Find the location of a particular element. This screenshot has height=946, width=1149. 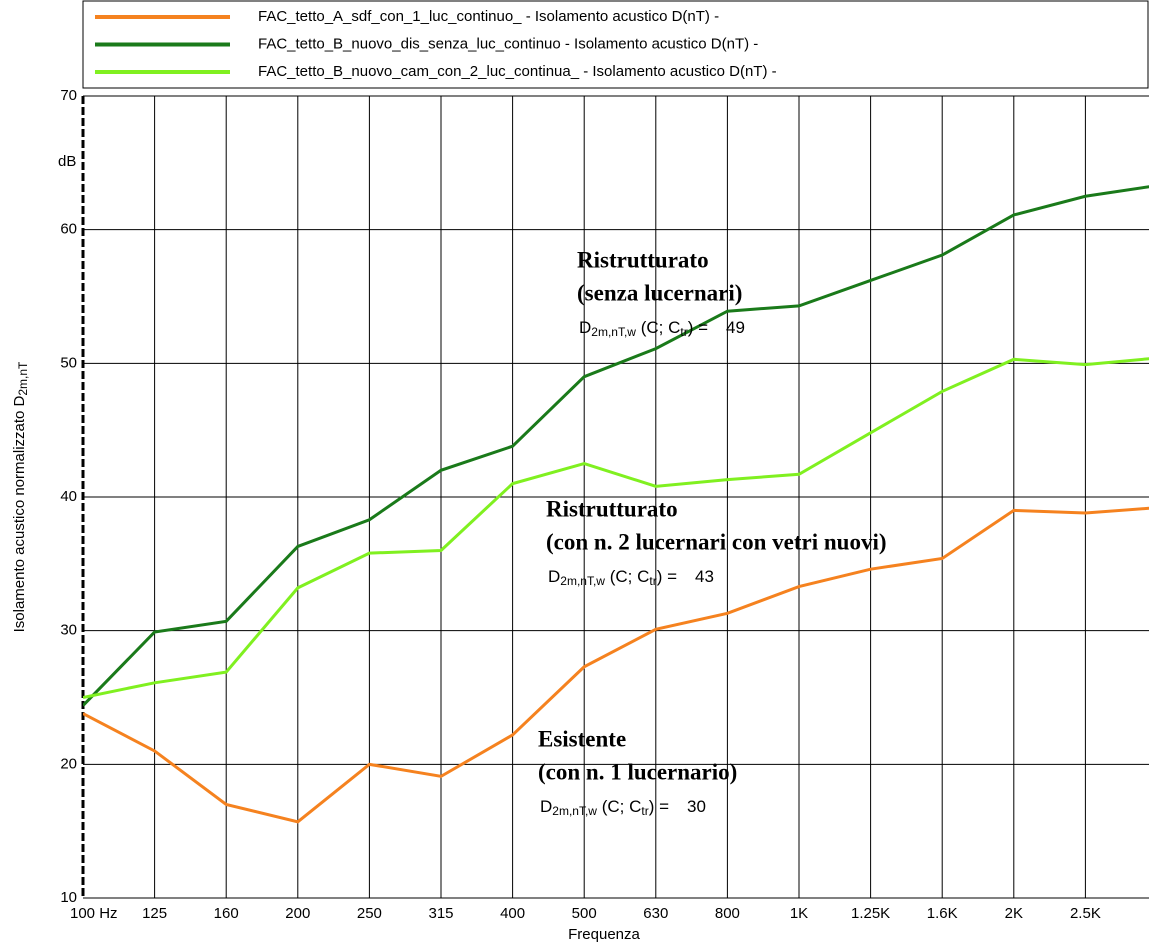

annotation-value: 30 is located at coordinates (696, 806).